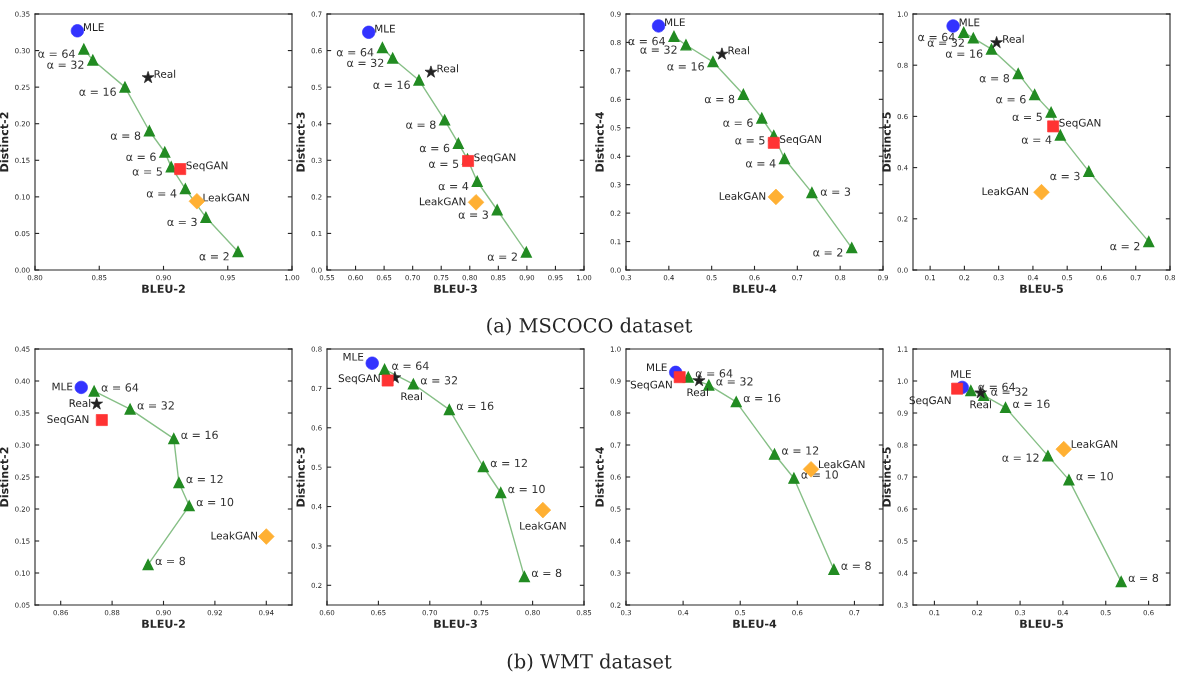  Describe the element at coordinates (589, 662) in the screenshot. I see `text: (b) WMT dataset` at that location.